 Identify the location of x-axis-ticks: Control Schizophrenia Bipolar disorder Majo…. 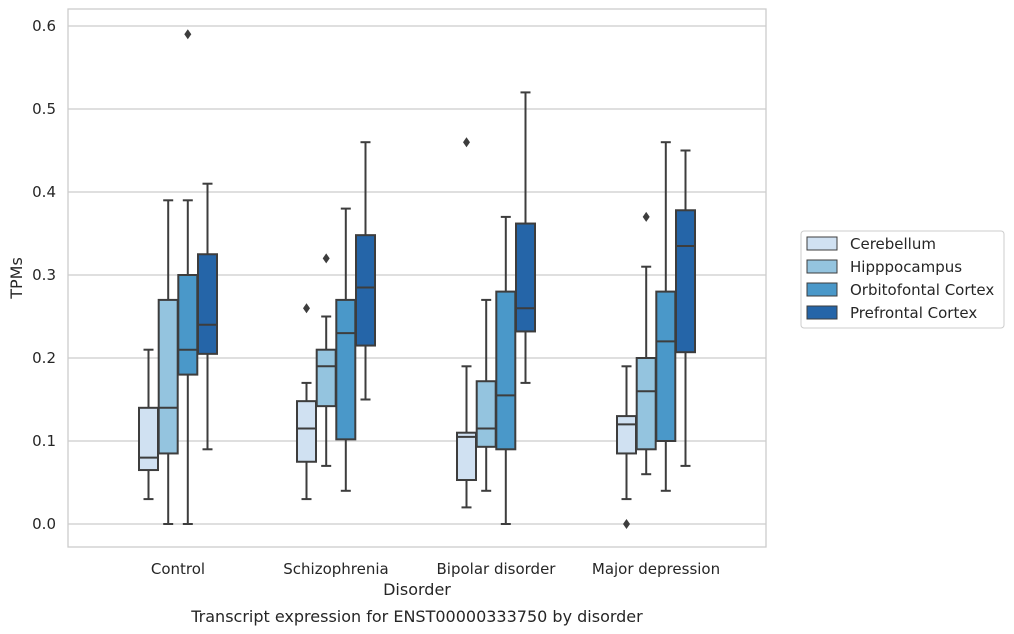
(435, 569).